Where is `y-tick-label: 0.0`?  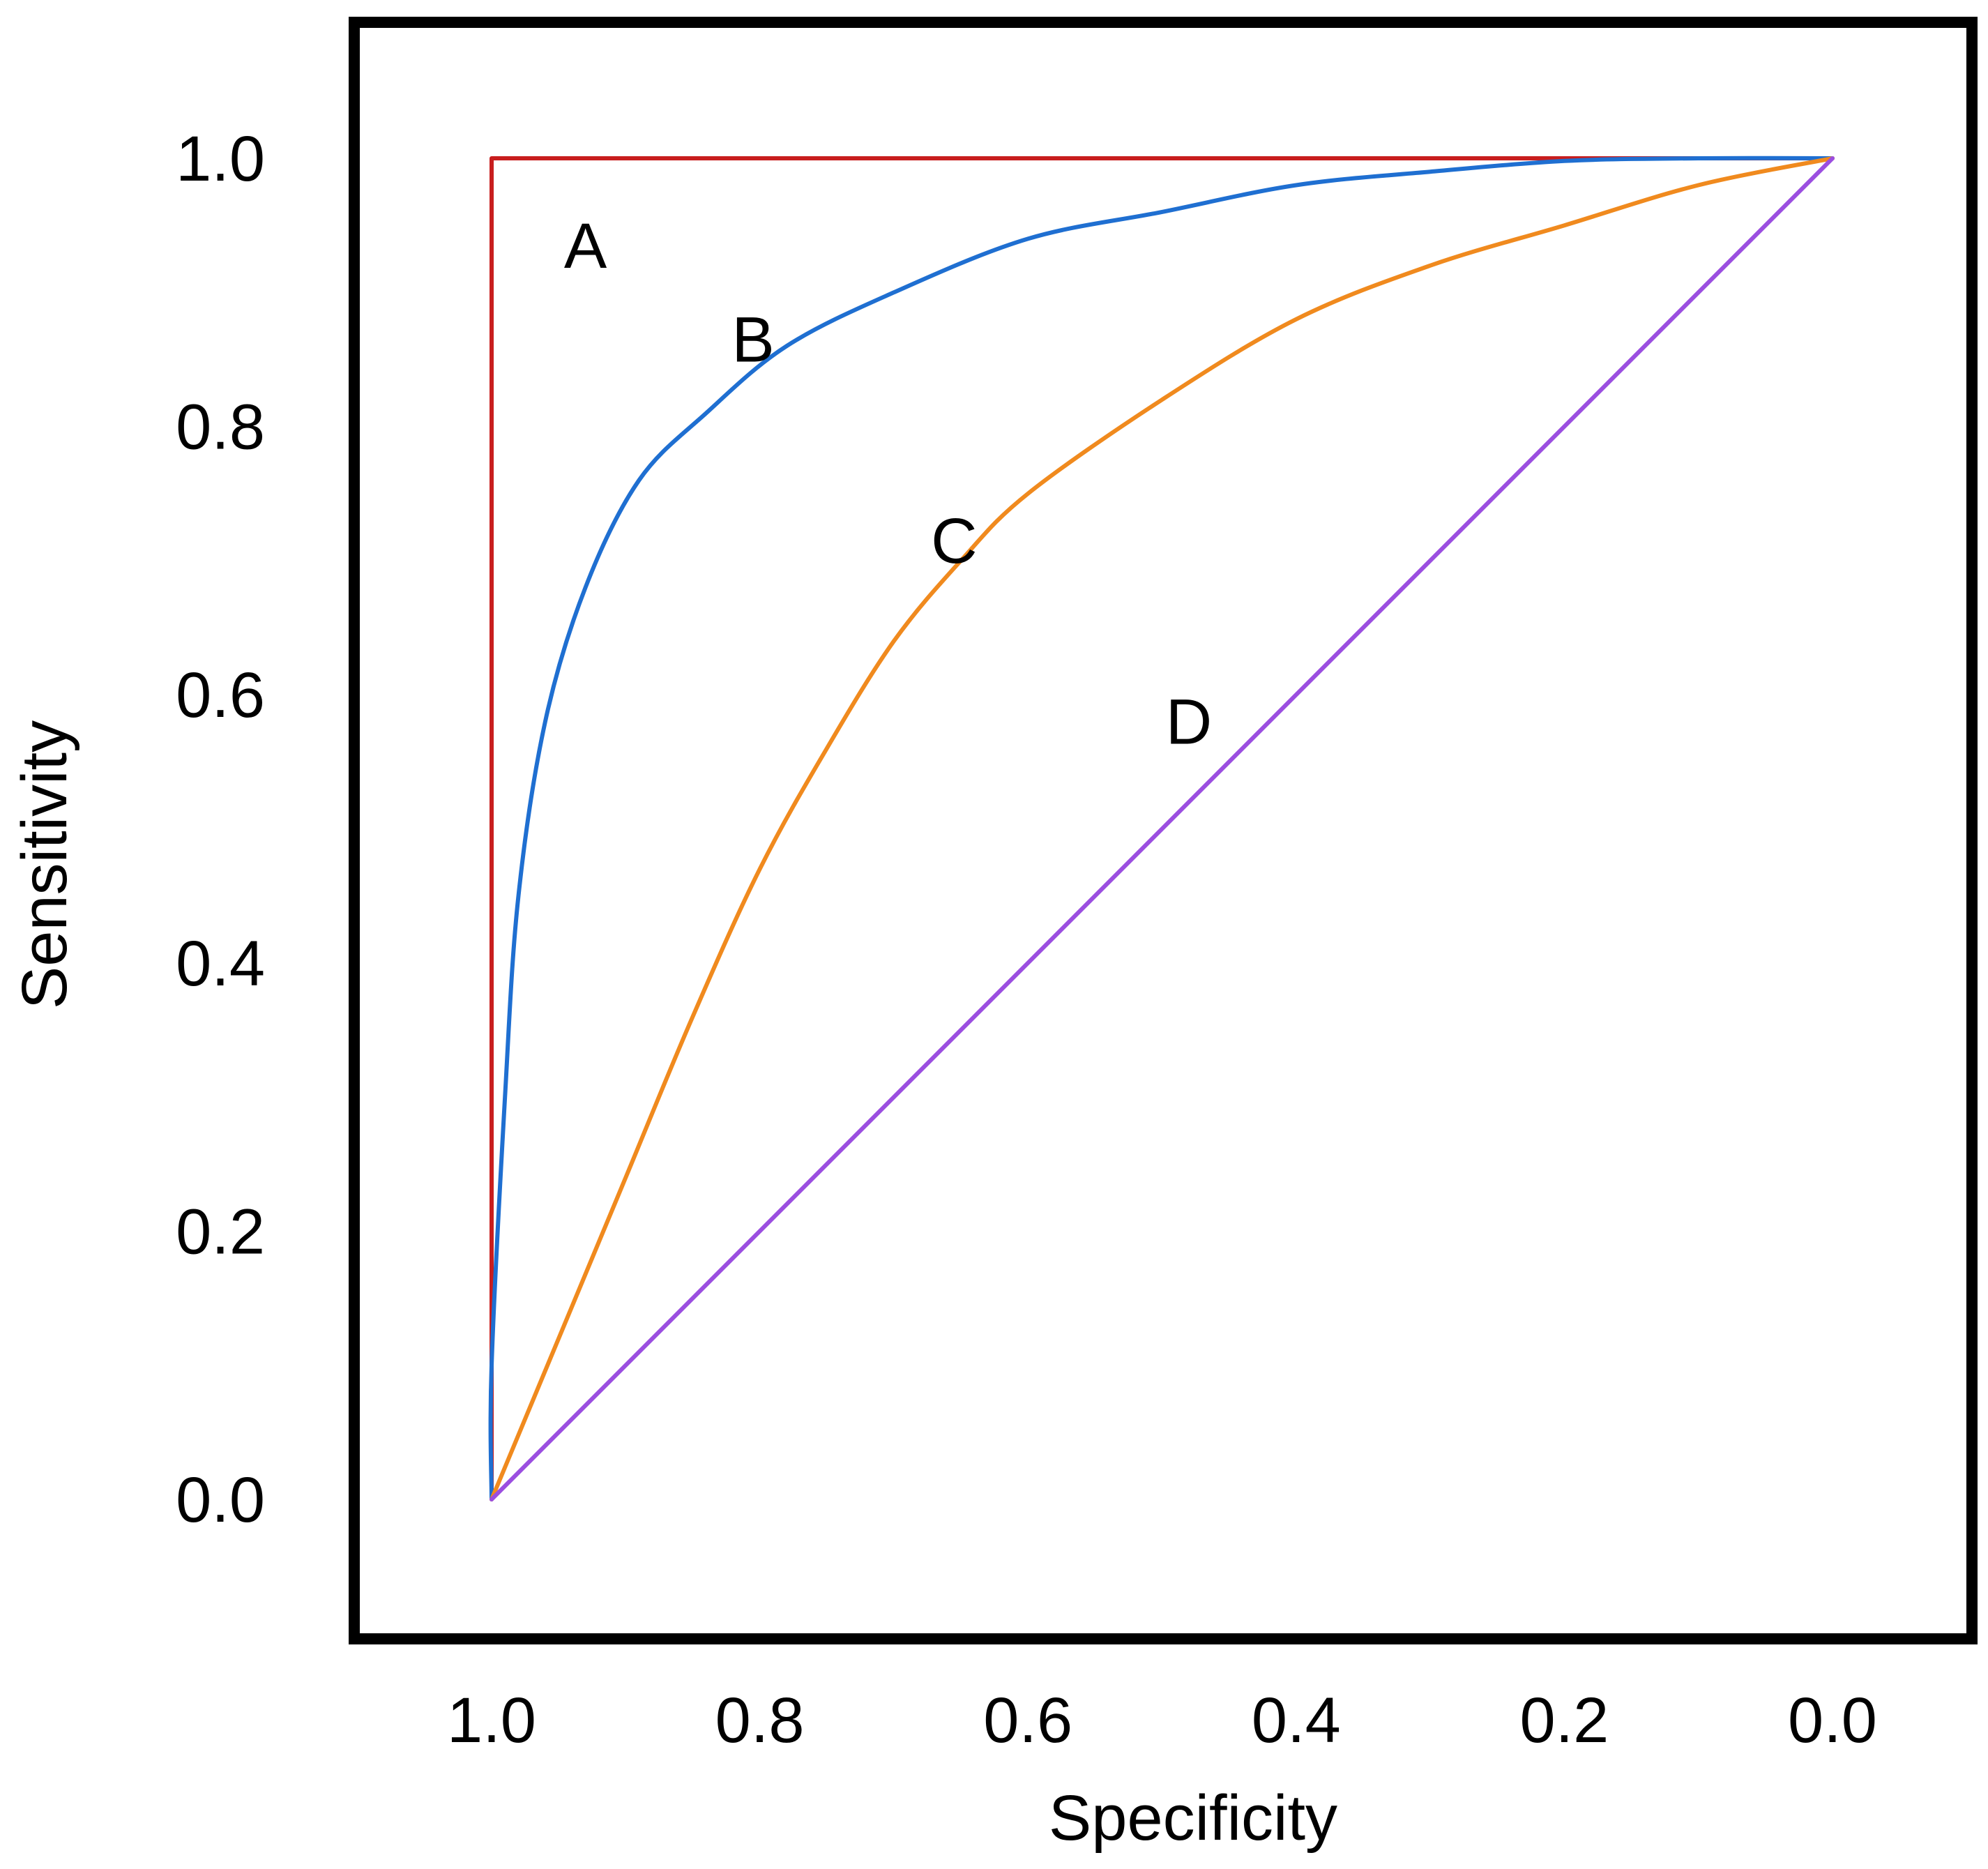 y-tick-label: 0.0 is located at coordinates (221, 1500).